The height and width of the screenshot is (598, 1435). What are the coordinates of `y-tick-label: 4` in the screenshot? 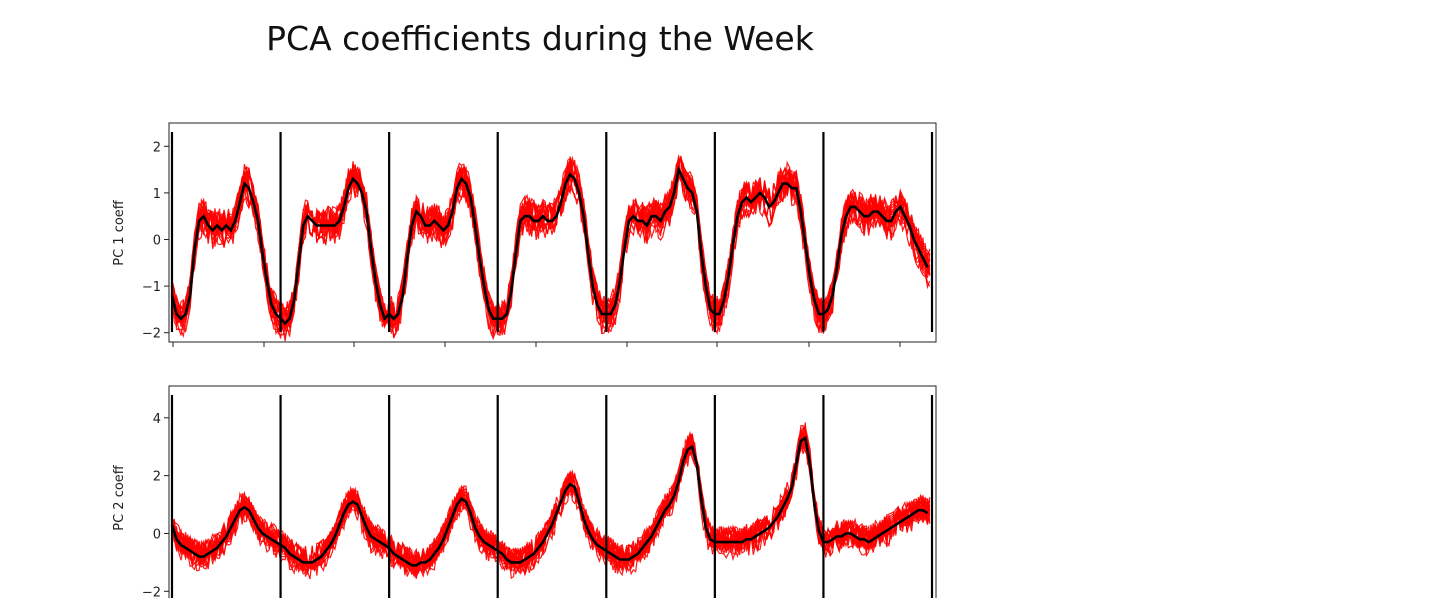 It's located at (157, 419).